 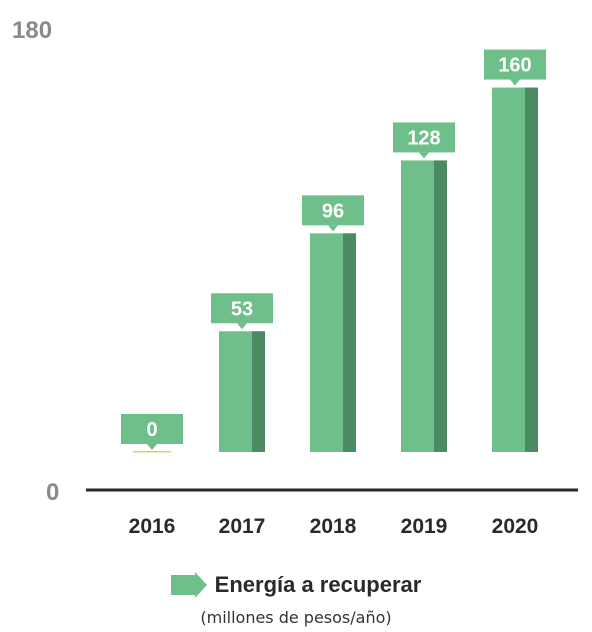 I want to click on value-label-2020: 160, so click(x=514, y=66).